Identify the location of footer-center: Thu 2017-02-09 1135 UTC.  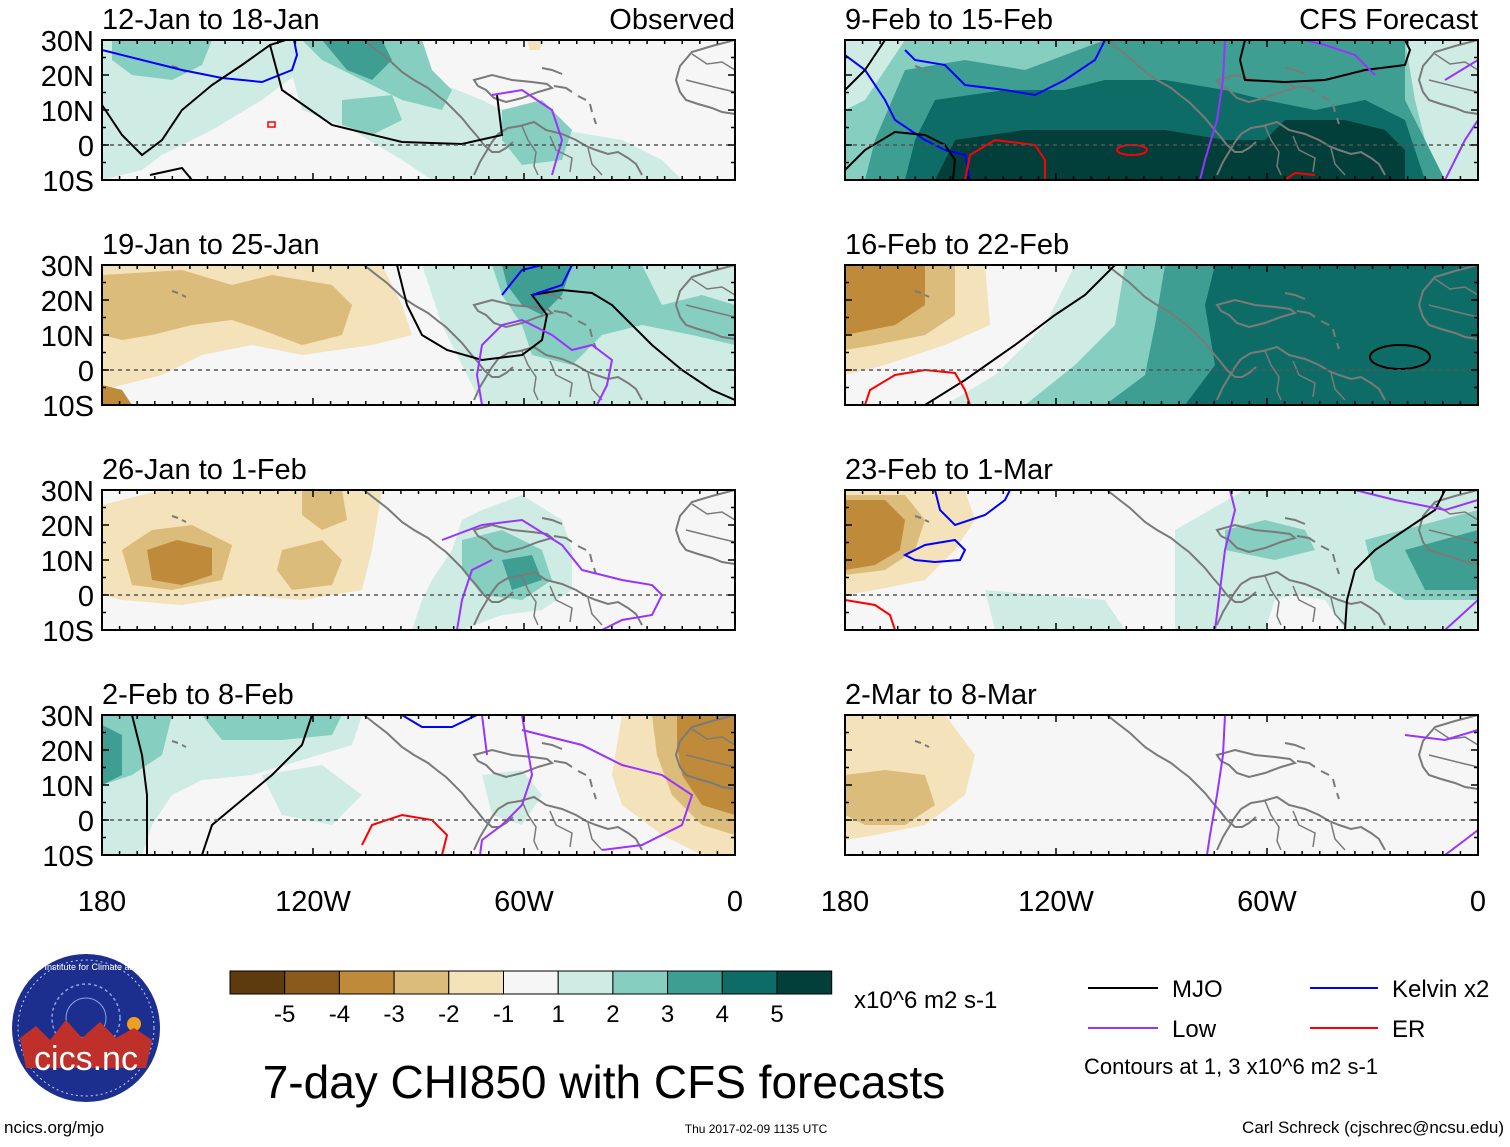
(756, 1129).